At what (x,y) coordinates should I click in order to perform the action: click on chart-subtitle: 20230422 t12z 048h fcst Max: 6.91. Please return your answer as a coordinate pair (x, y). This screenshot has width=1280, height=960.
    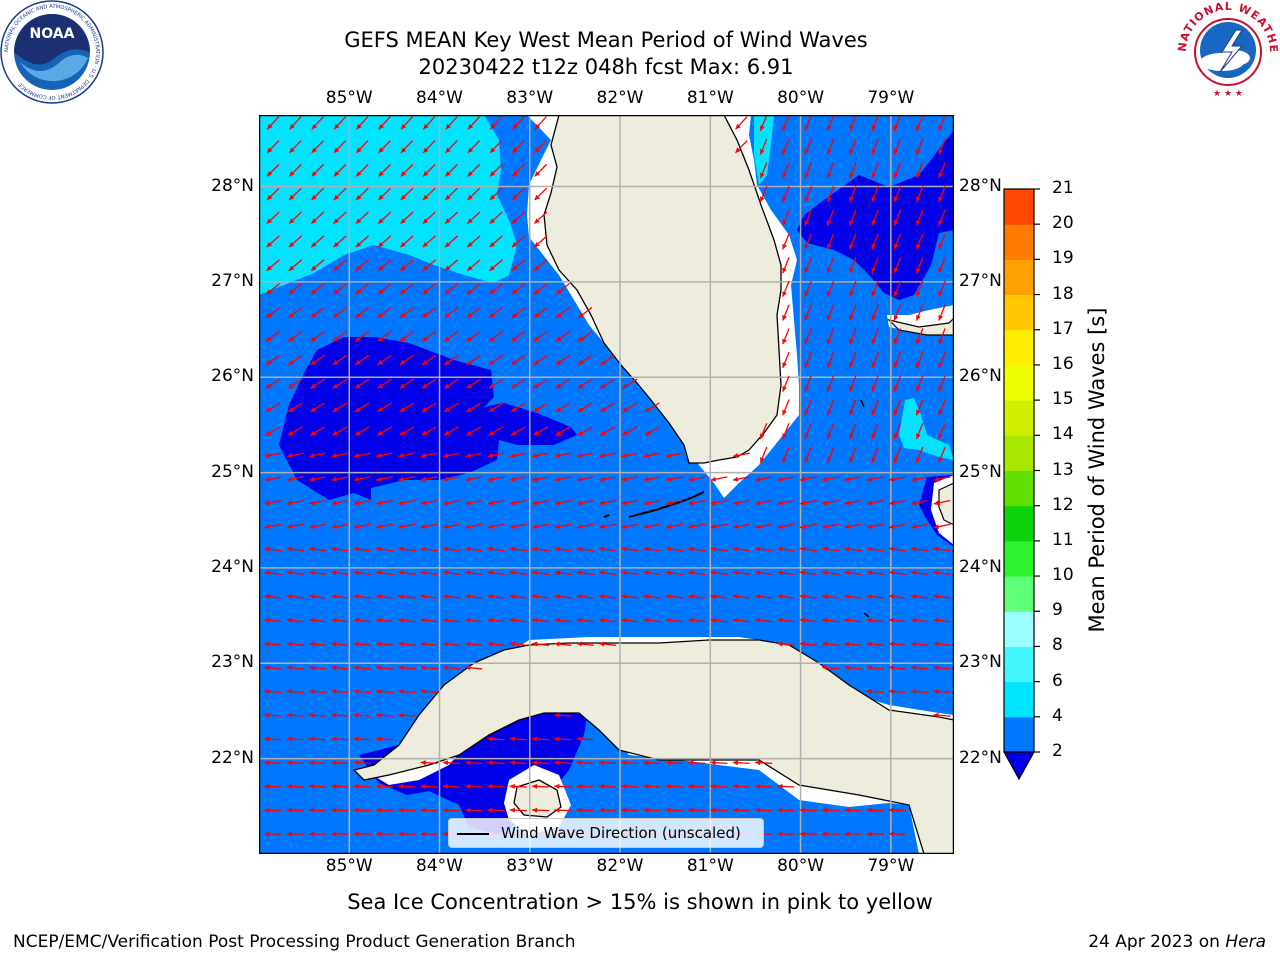
    Looking at the image, I should click on (606, 67).